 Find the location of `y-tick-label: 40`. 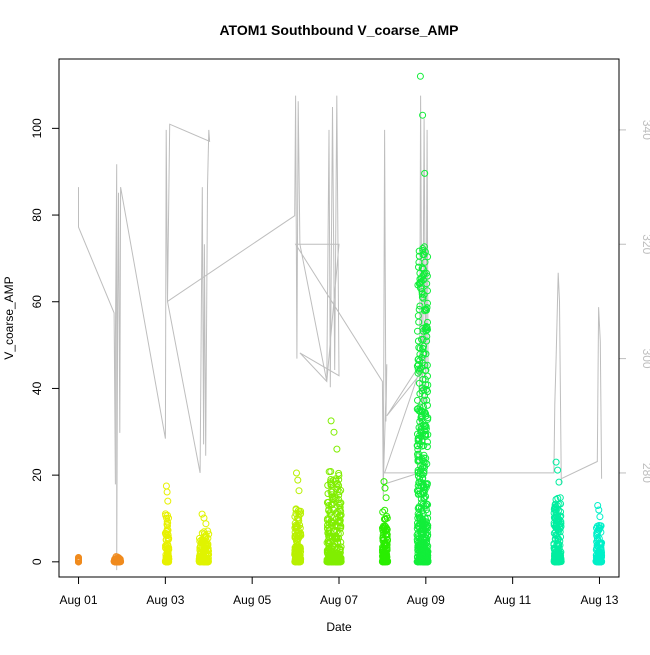

y-tick-label: 40 is located at coordinates (37, 388).